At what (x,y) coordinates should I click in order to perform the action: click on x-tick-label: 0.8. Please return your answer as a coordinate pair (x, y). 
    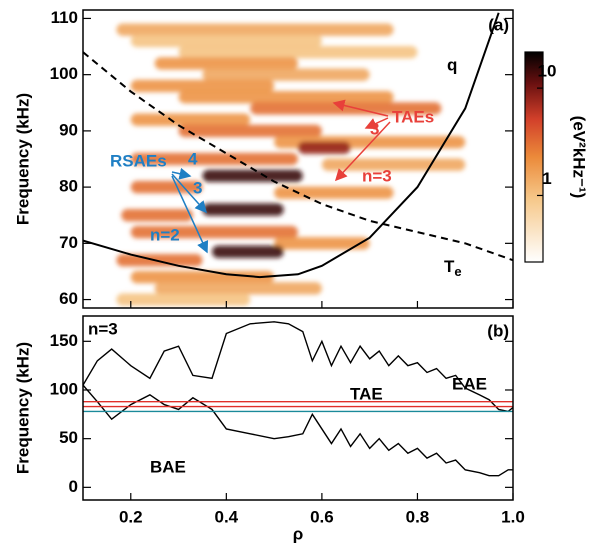
    Looking at the image, I should click on (418, 516).